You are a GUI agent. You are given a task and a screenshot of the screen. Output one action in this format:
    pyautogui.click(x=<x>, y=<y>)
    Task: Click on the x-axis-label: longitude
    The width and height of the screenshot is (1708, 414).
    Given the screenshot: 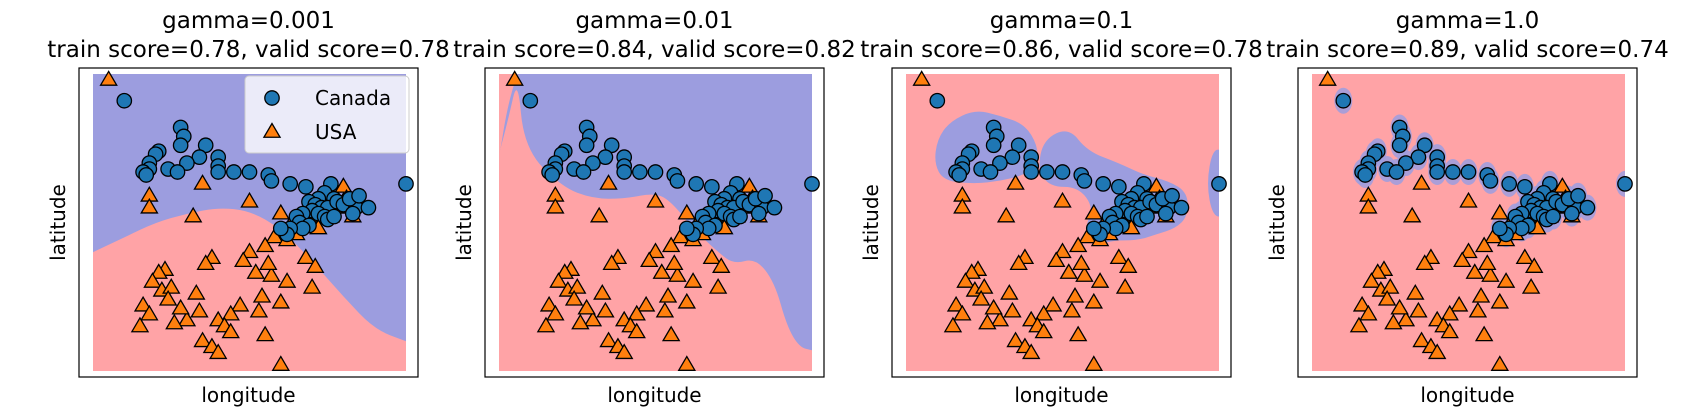 What is the action you would take?
    pyautogui.click(x=654, y=395)
    